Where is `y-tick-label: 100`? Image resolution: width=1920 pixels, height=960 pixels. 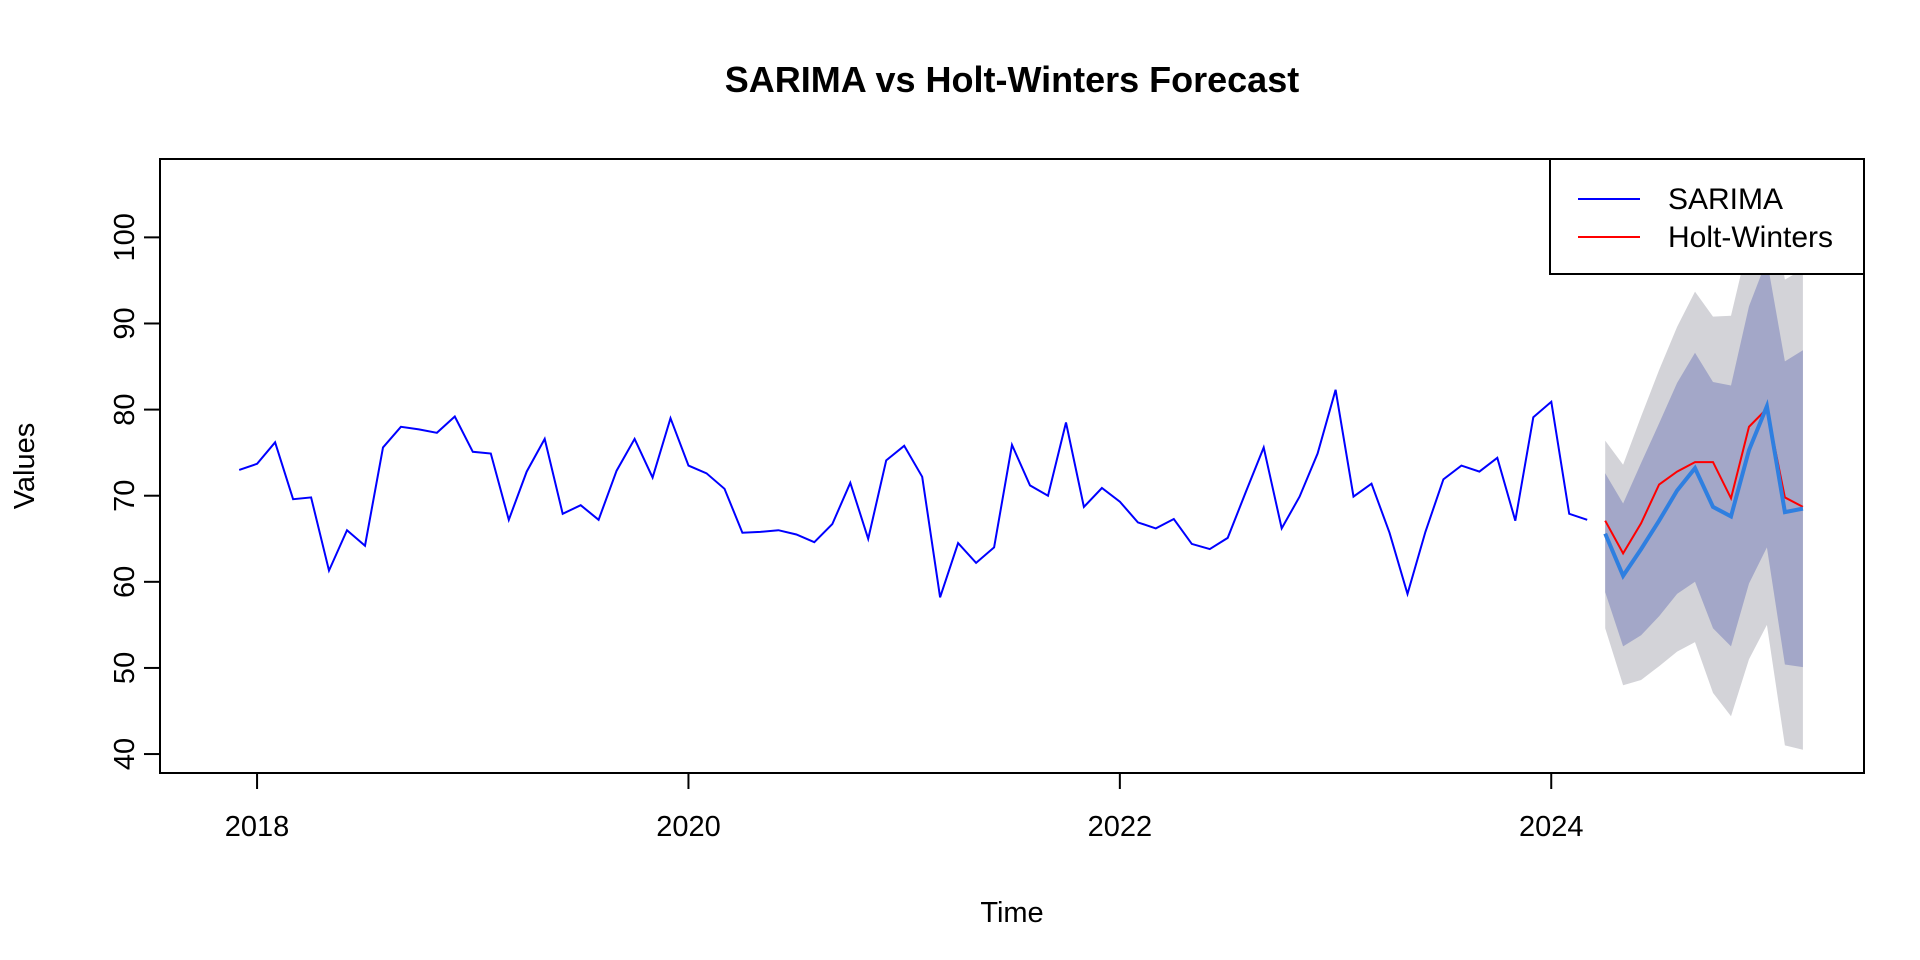 y-tick-label: 100 is located at coordinates (125, 237).